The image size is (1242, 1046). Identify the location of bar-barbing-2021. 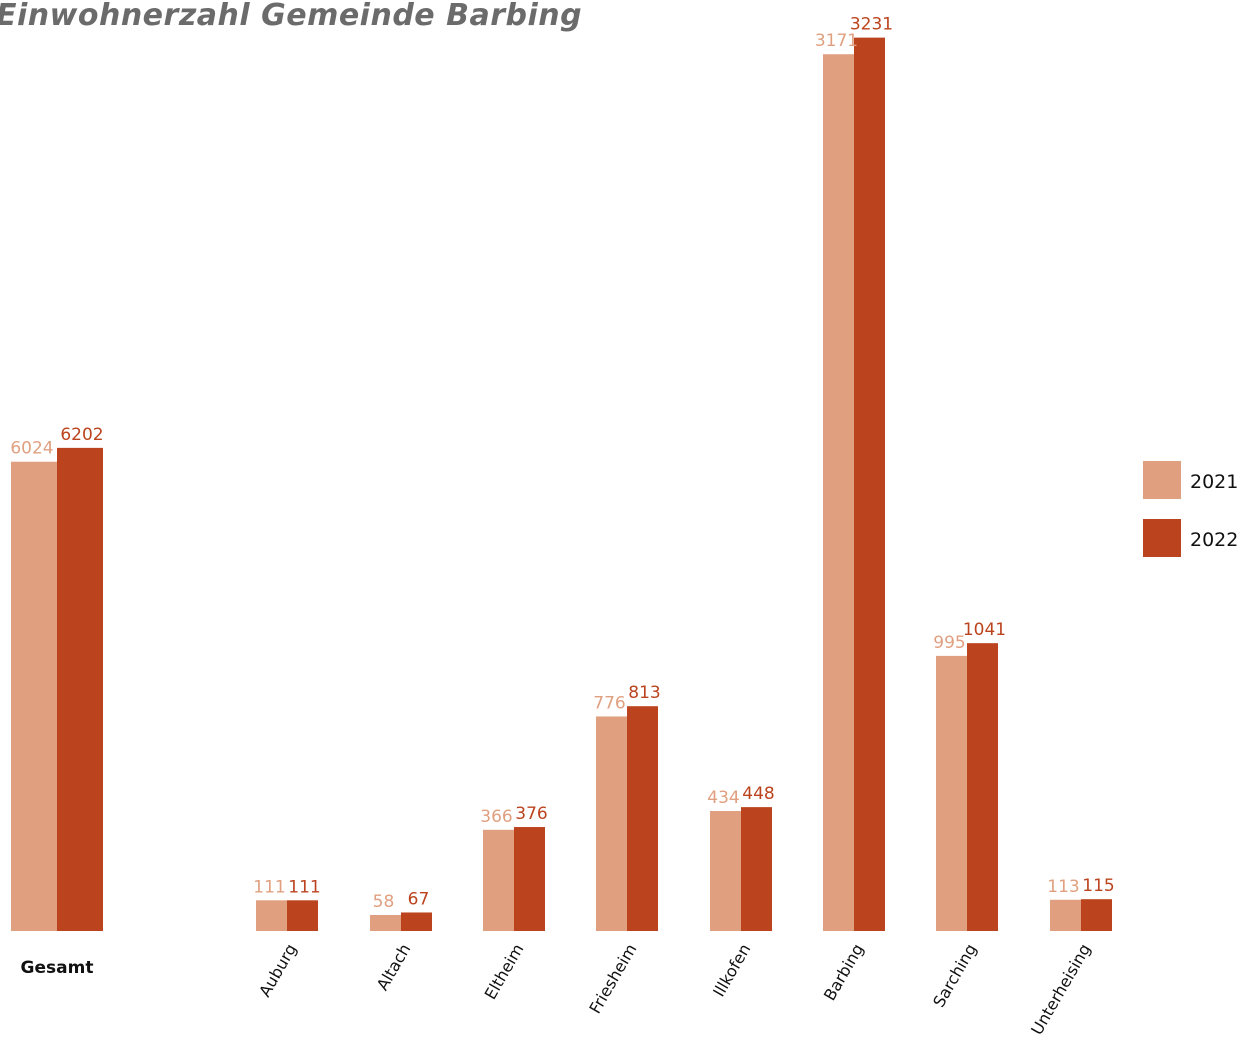
(838, 492).